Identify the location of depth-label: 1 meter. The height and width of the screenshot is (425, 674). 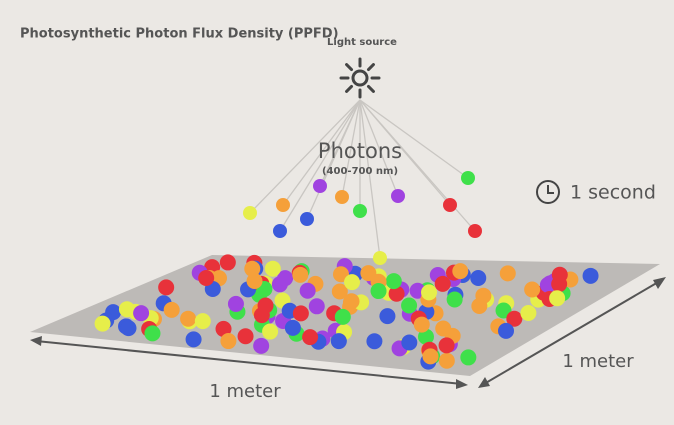
(598, 361).